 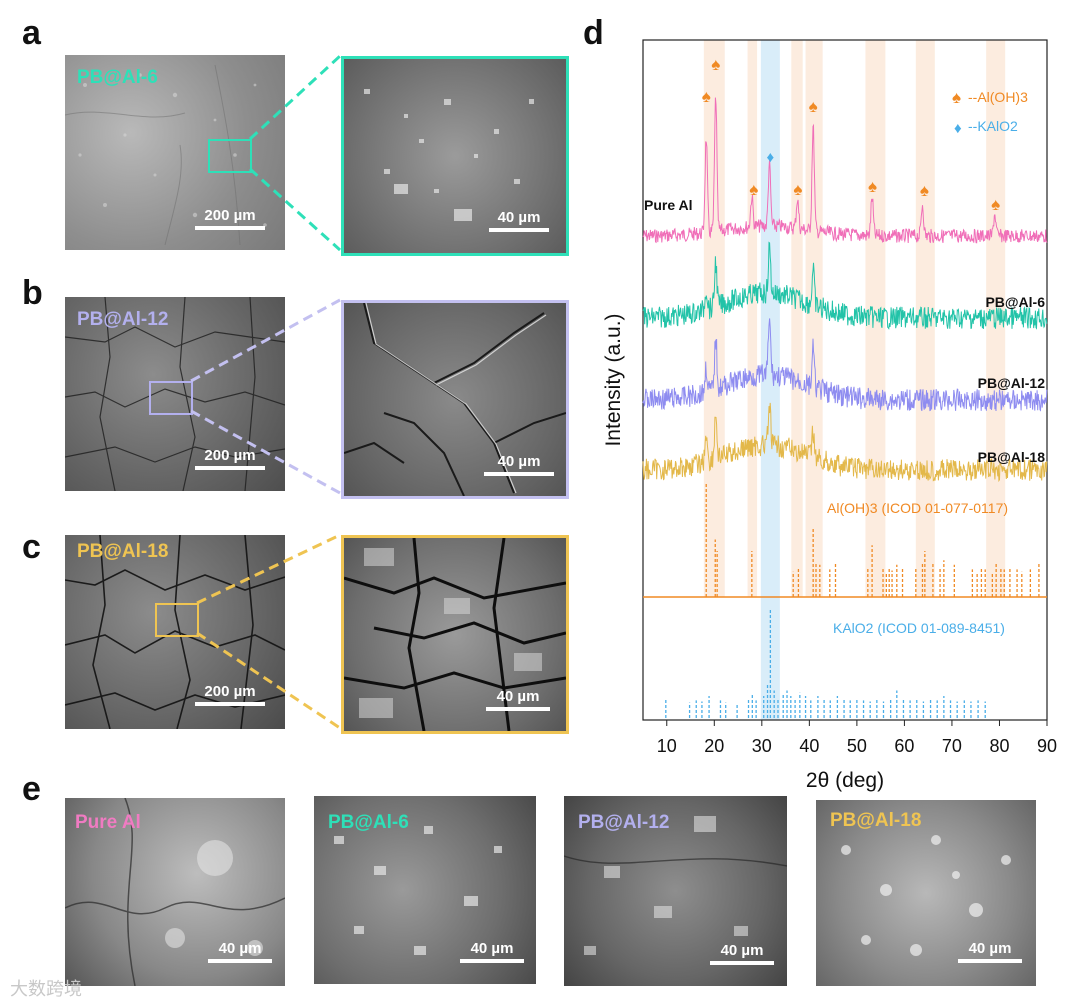 I want to click on watermark: 大数跨境, so click(x=46, y=989).